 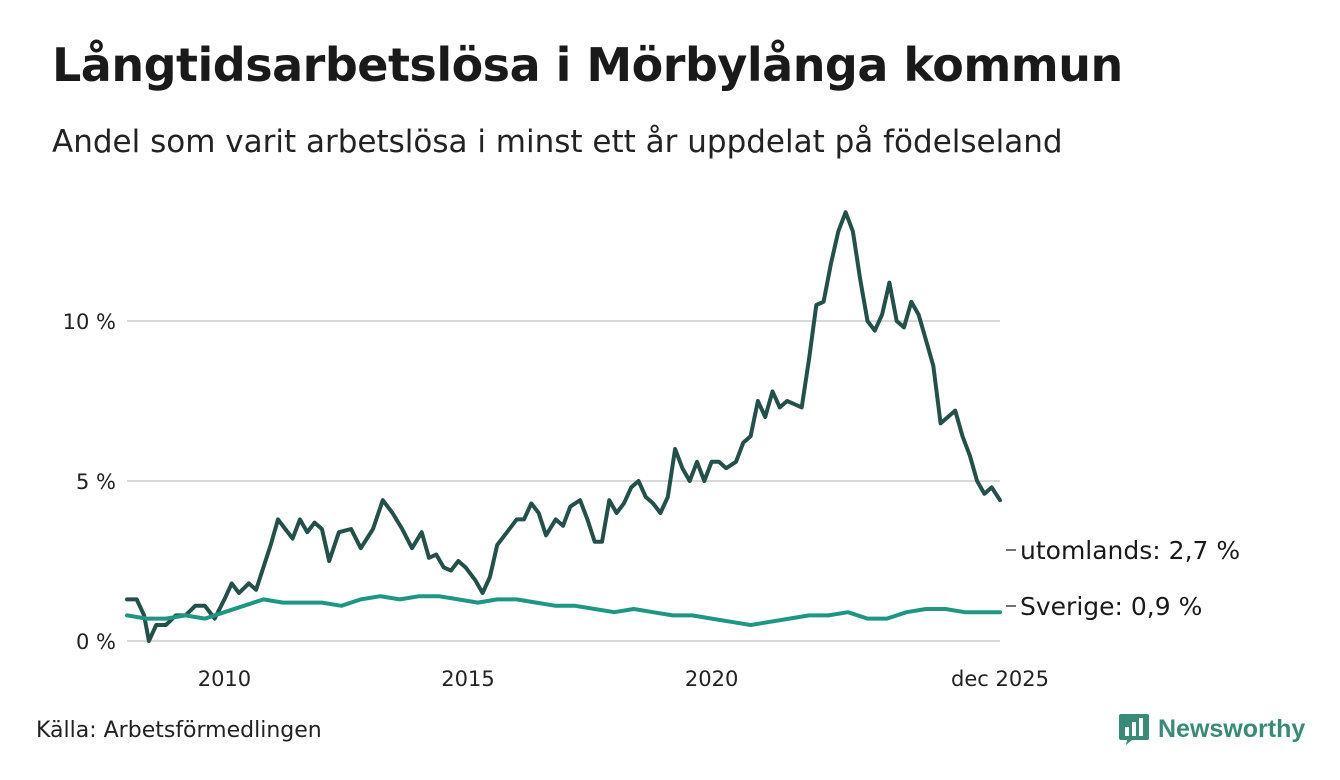 I want to click on x-tick-label: 2010, so click(x=224, y=679).